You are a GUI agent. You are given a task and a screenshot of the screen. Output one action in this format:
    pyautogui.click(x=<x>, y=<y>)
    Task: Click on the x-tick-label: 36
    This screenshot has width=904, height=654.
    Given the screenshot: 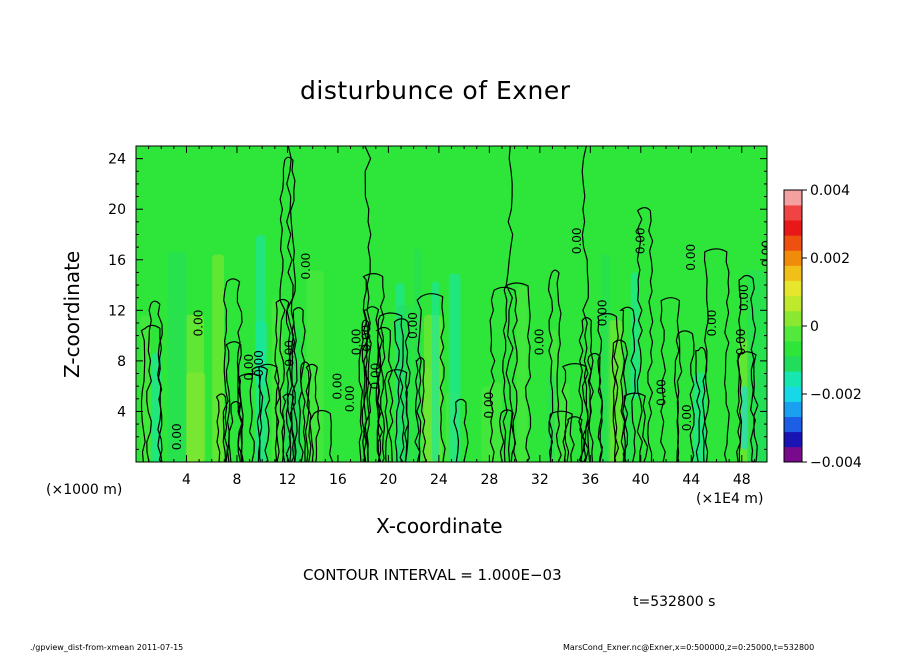 What is the action you would take?
    pyautogui.click(x=590, y=480)
    